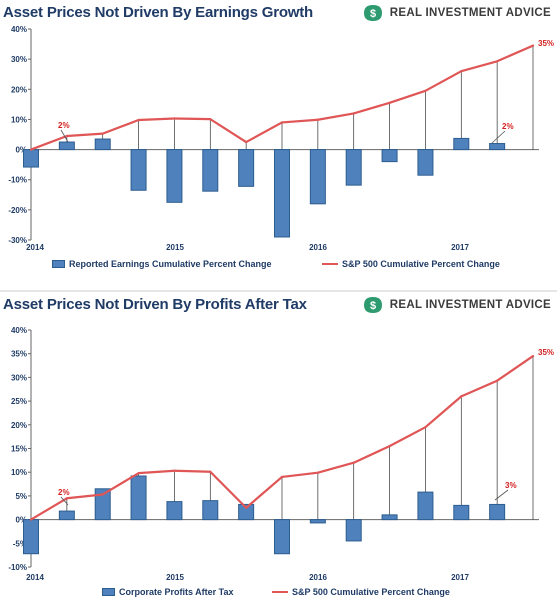 This screenshot has height=605, width=557. I want to click on brand-logo: $ REAL INVESTMENT ADVICE, so click(456, 13).